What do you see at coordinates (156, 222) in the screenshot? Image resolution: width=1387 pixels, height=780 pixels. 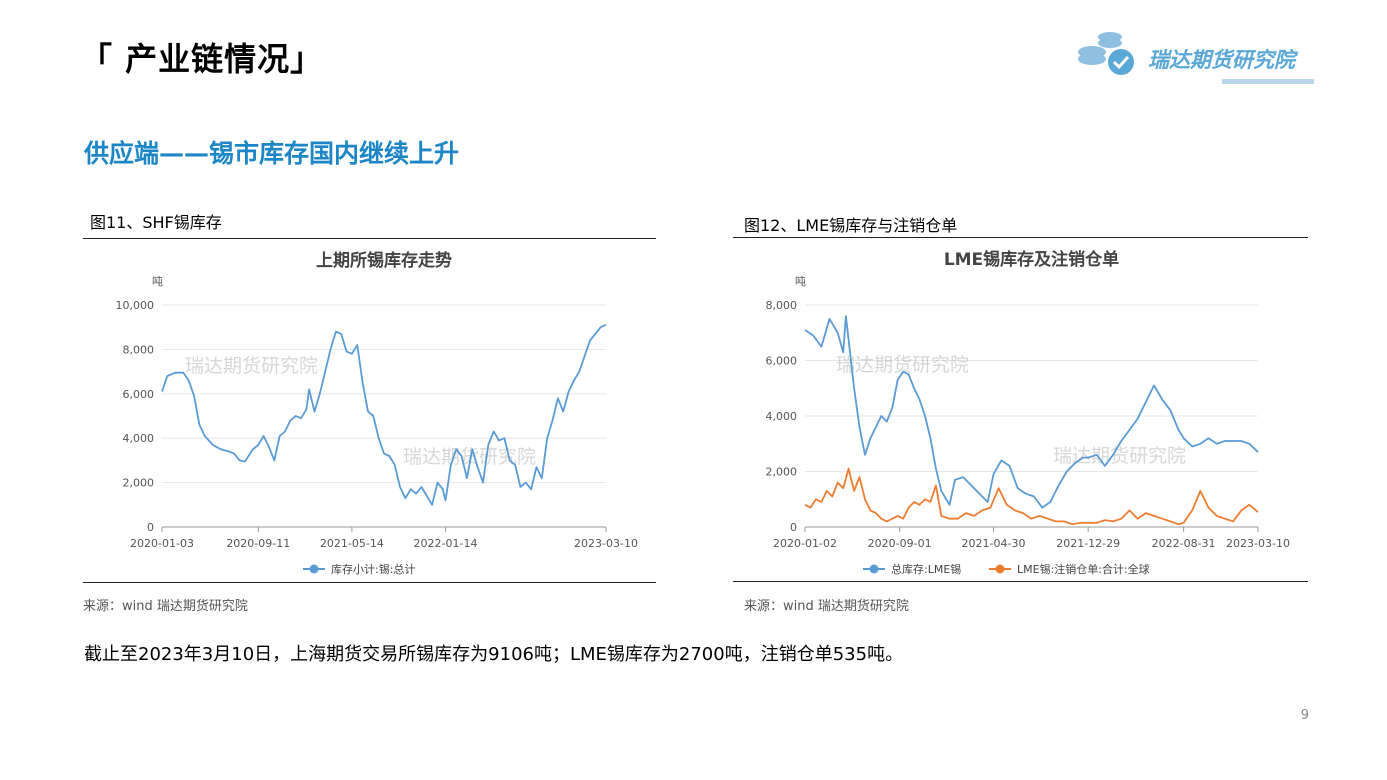 I see `figure-caption-shf: 图11、SHF锡库存` at bounding box center [156, 222].